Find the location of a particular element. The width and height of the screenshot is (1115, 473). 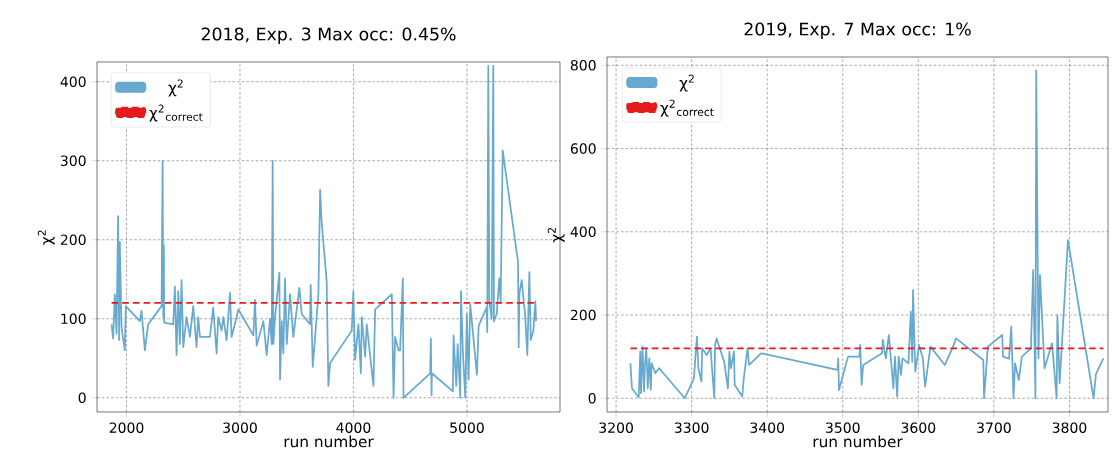

y-tick-label: 100 is located at coordinates (73, 319).